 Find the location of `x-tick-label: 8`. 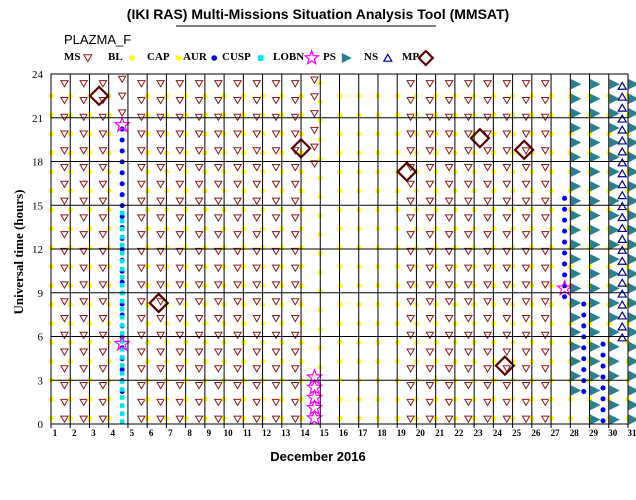

x-tick-label: 8 is located at coordinates (189, 433).